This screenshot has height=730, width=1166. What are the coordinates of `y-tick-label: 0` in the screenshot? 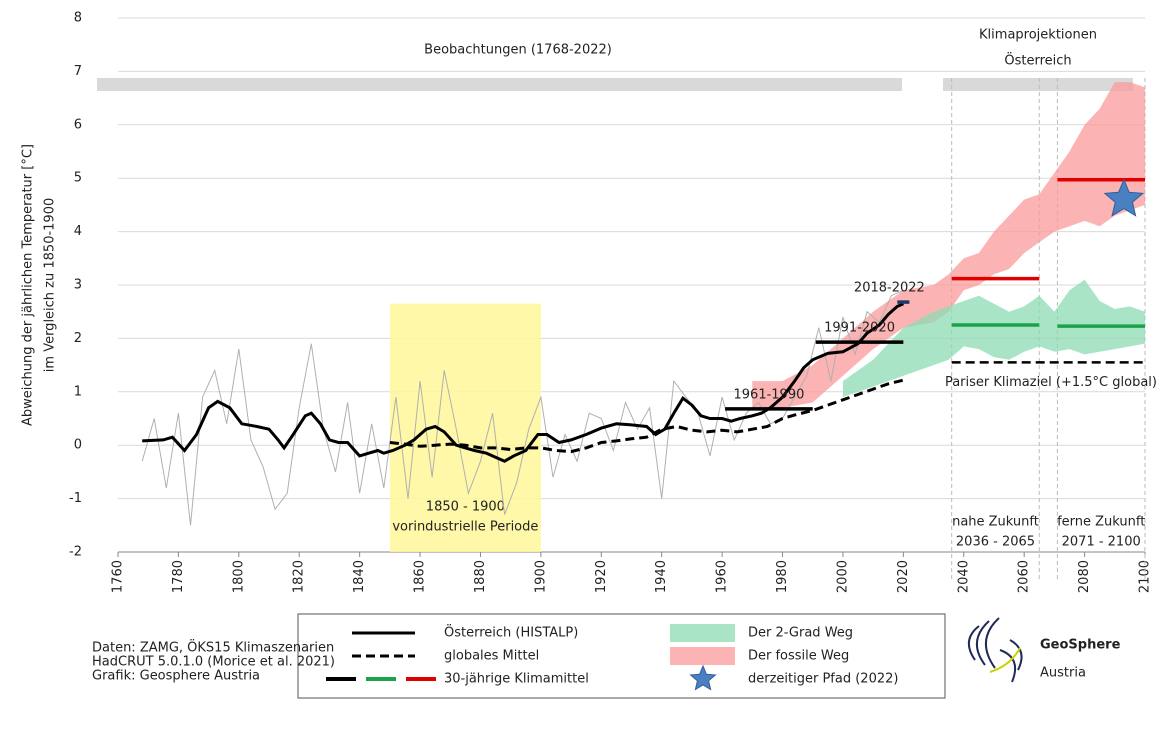 It's located at (78, 445).